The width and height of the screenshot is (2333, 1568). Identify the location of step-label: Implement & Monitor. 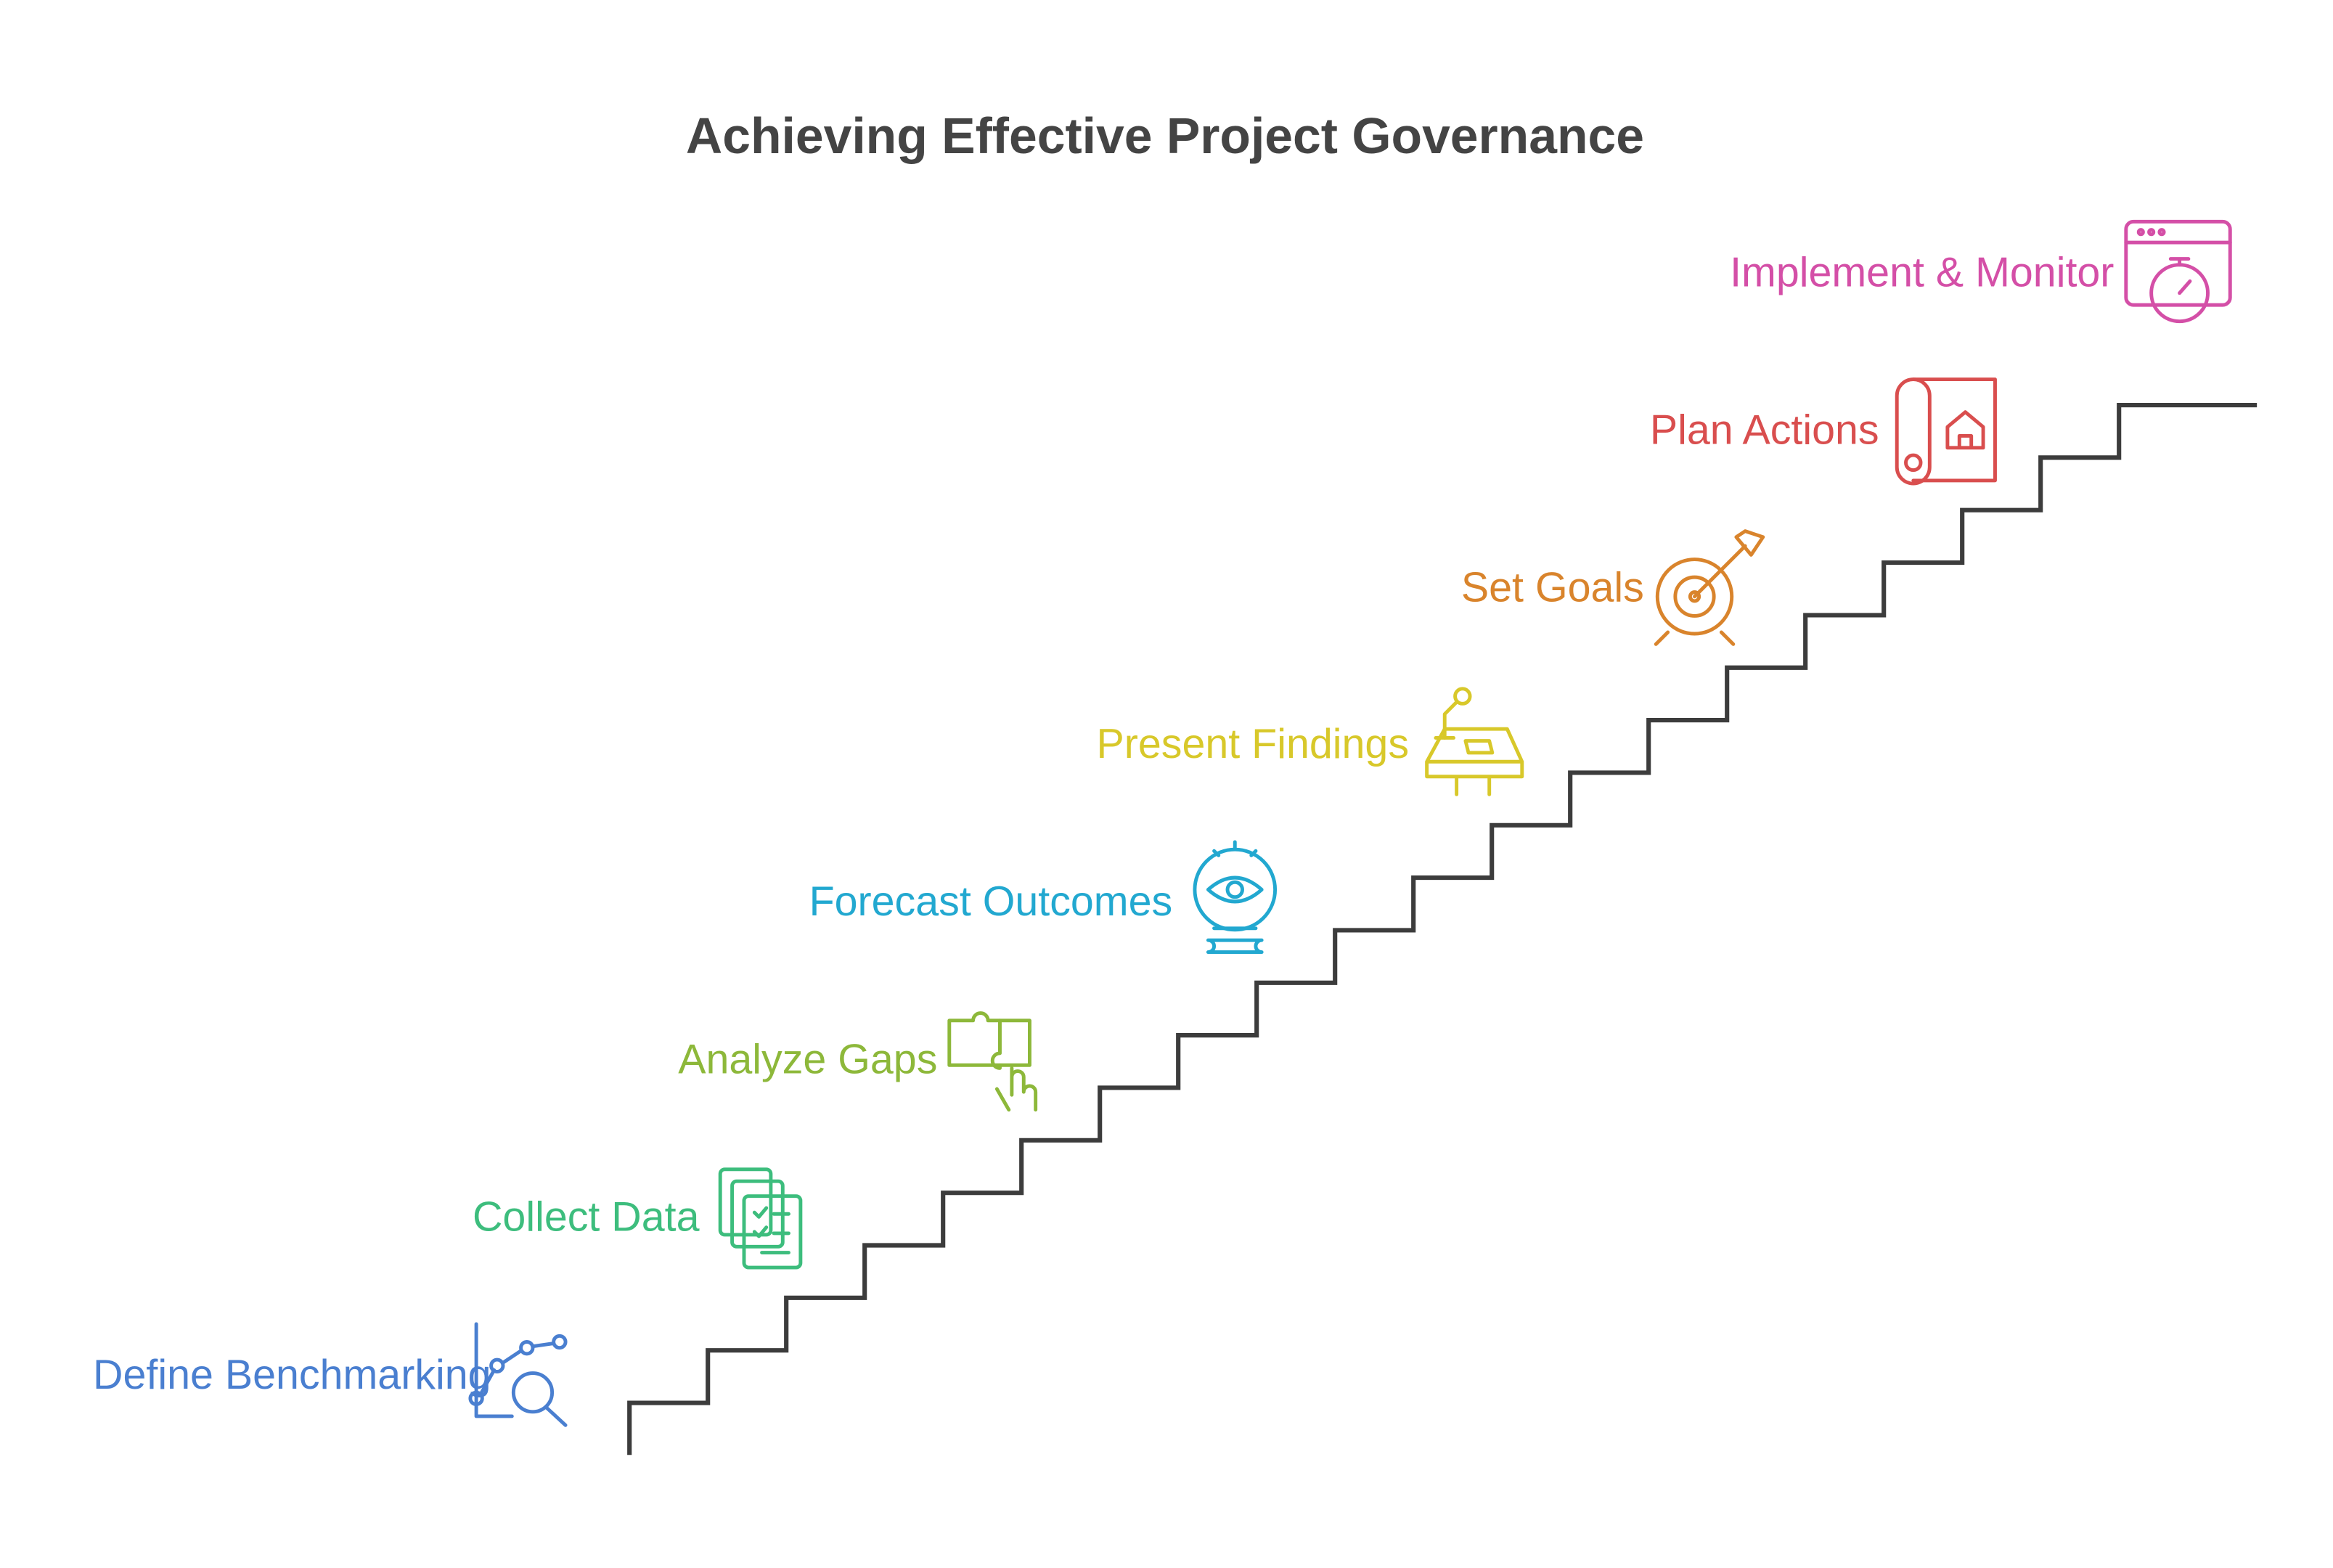
(1922, 272).